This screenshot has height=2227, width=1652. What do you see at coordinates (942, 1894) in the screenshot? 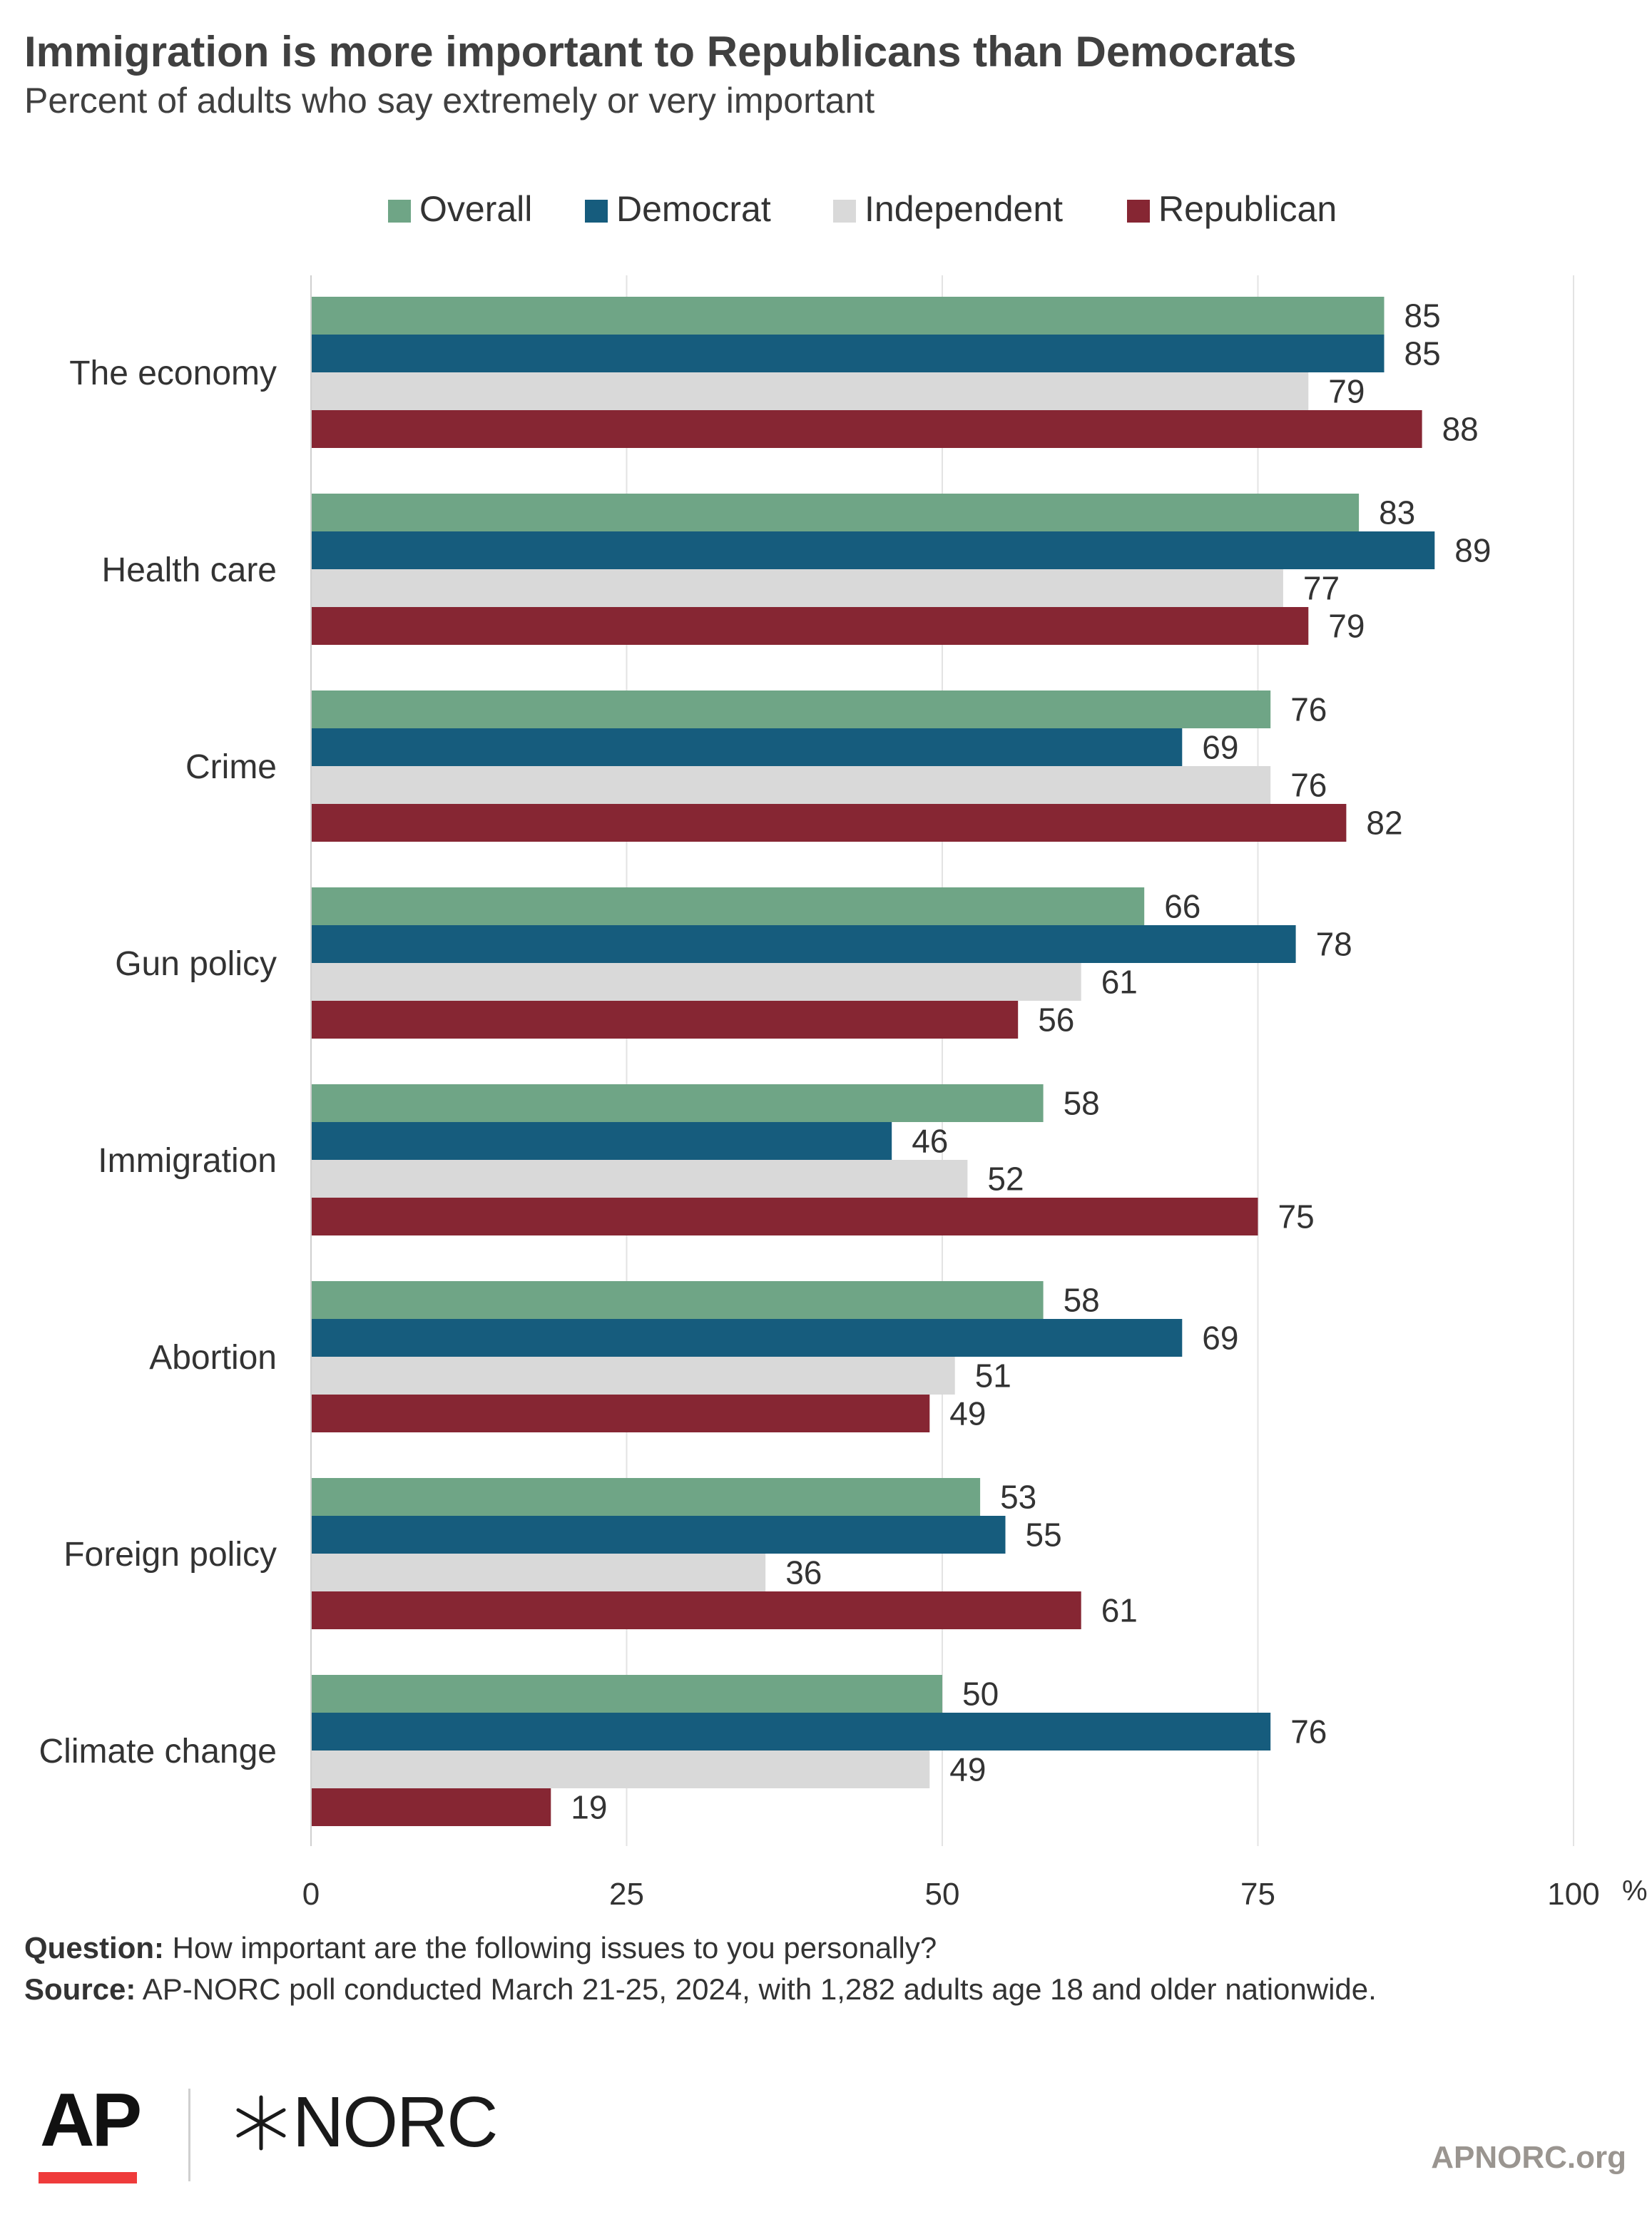
I see `x-tick-label: 50` at bounding box center [942, 1894].